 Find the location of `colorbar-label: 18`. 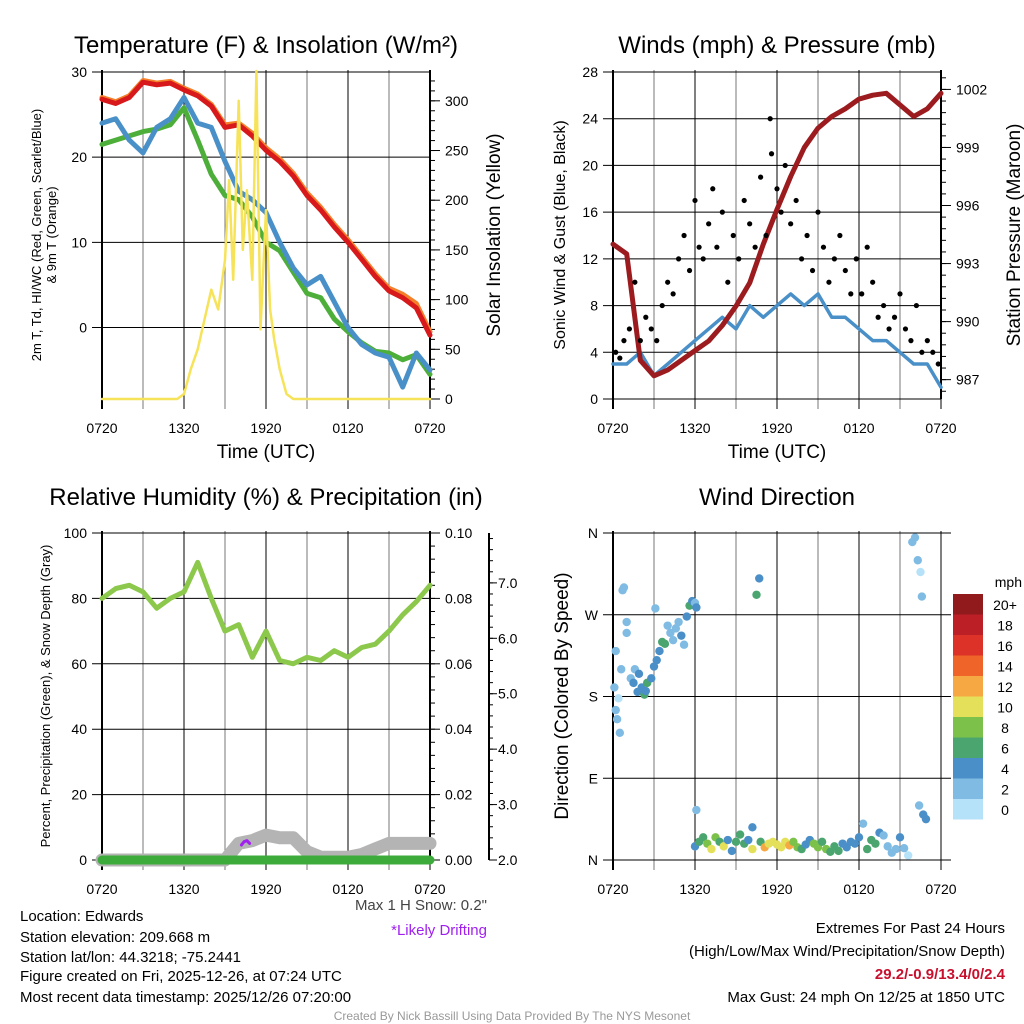

colorbar-label: 18 is located at coordinates (1005, 626).